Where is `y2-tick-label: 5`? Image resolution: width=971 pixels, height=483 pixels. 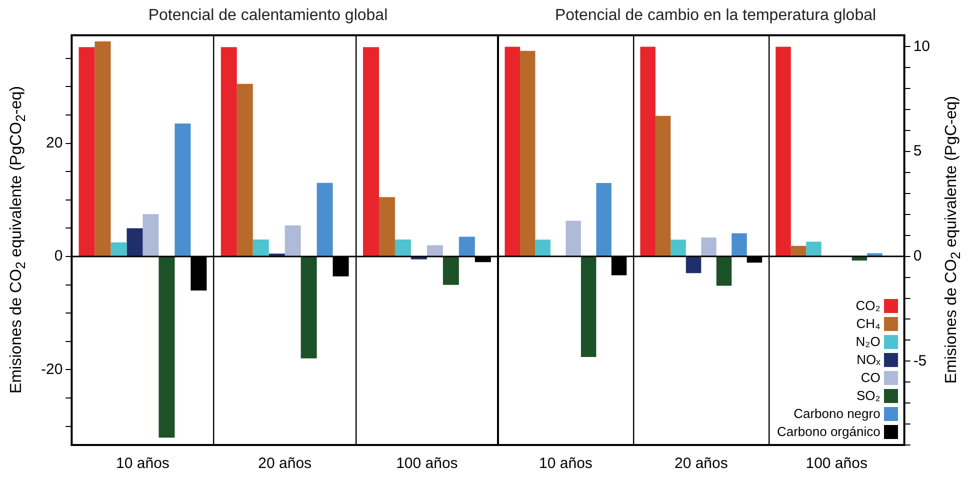
y2-tick-label: 5 is located at coordinates (917, 151).